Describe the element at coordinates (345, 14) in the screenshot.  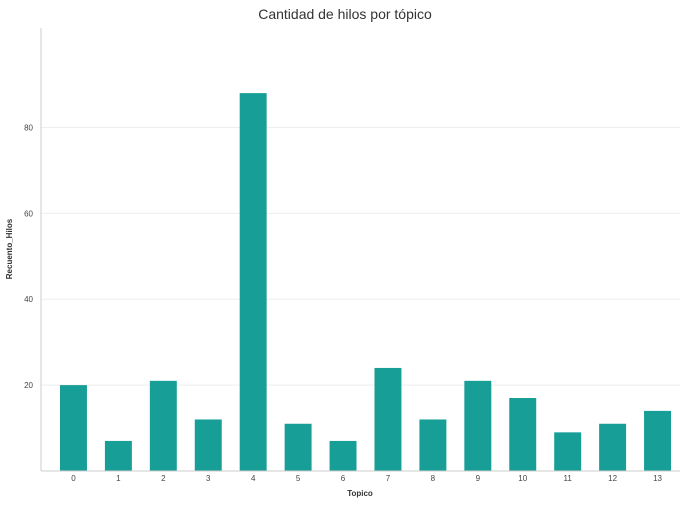
I see `chart-title: Cantidad de hilos por tópico` at that location.